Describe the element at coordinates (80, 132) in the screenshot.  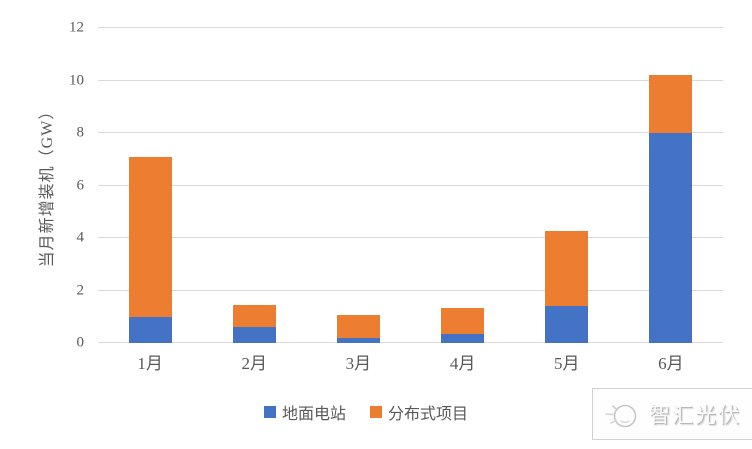
I see `y-tick-label: 8` at that location.